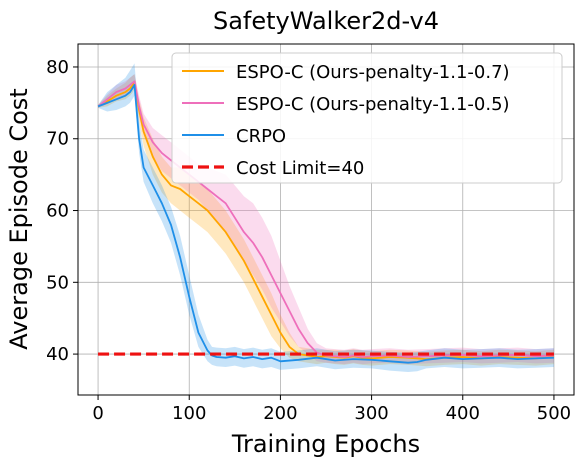  What do you see at coordinates (261, 136) in the screenshot?
I see `legend-label: CRPO` at bounding box center [261, 136].